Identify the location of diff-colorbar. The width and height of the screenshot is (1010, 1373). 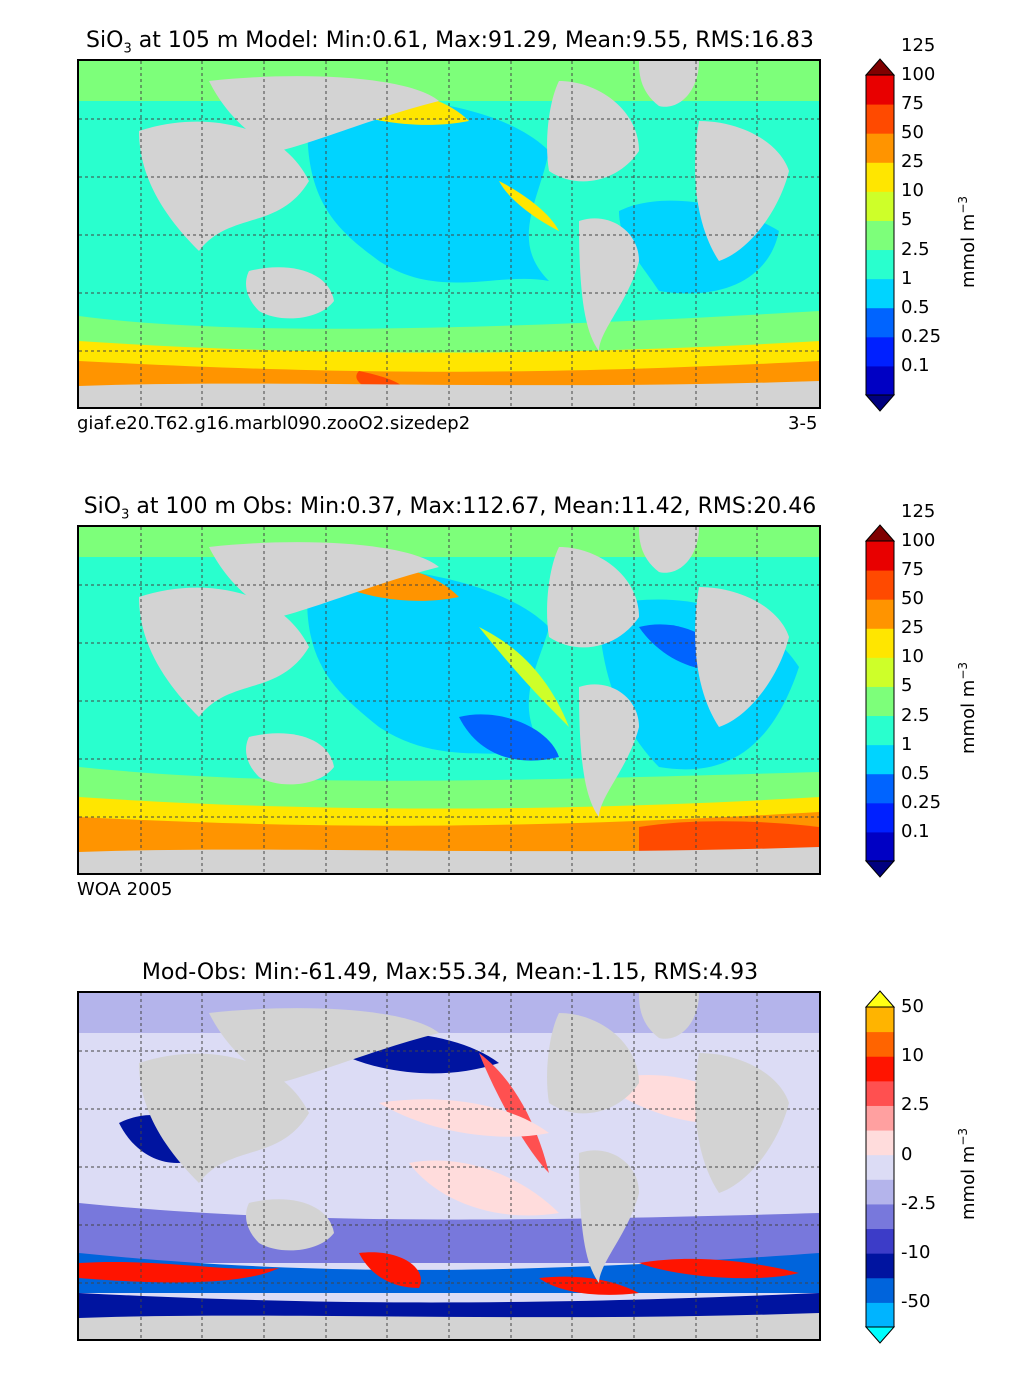
(880, 1167).